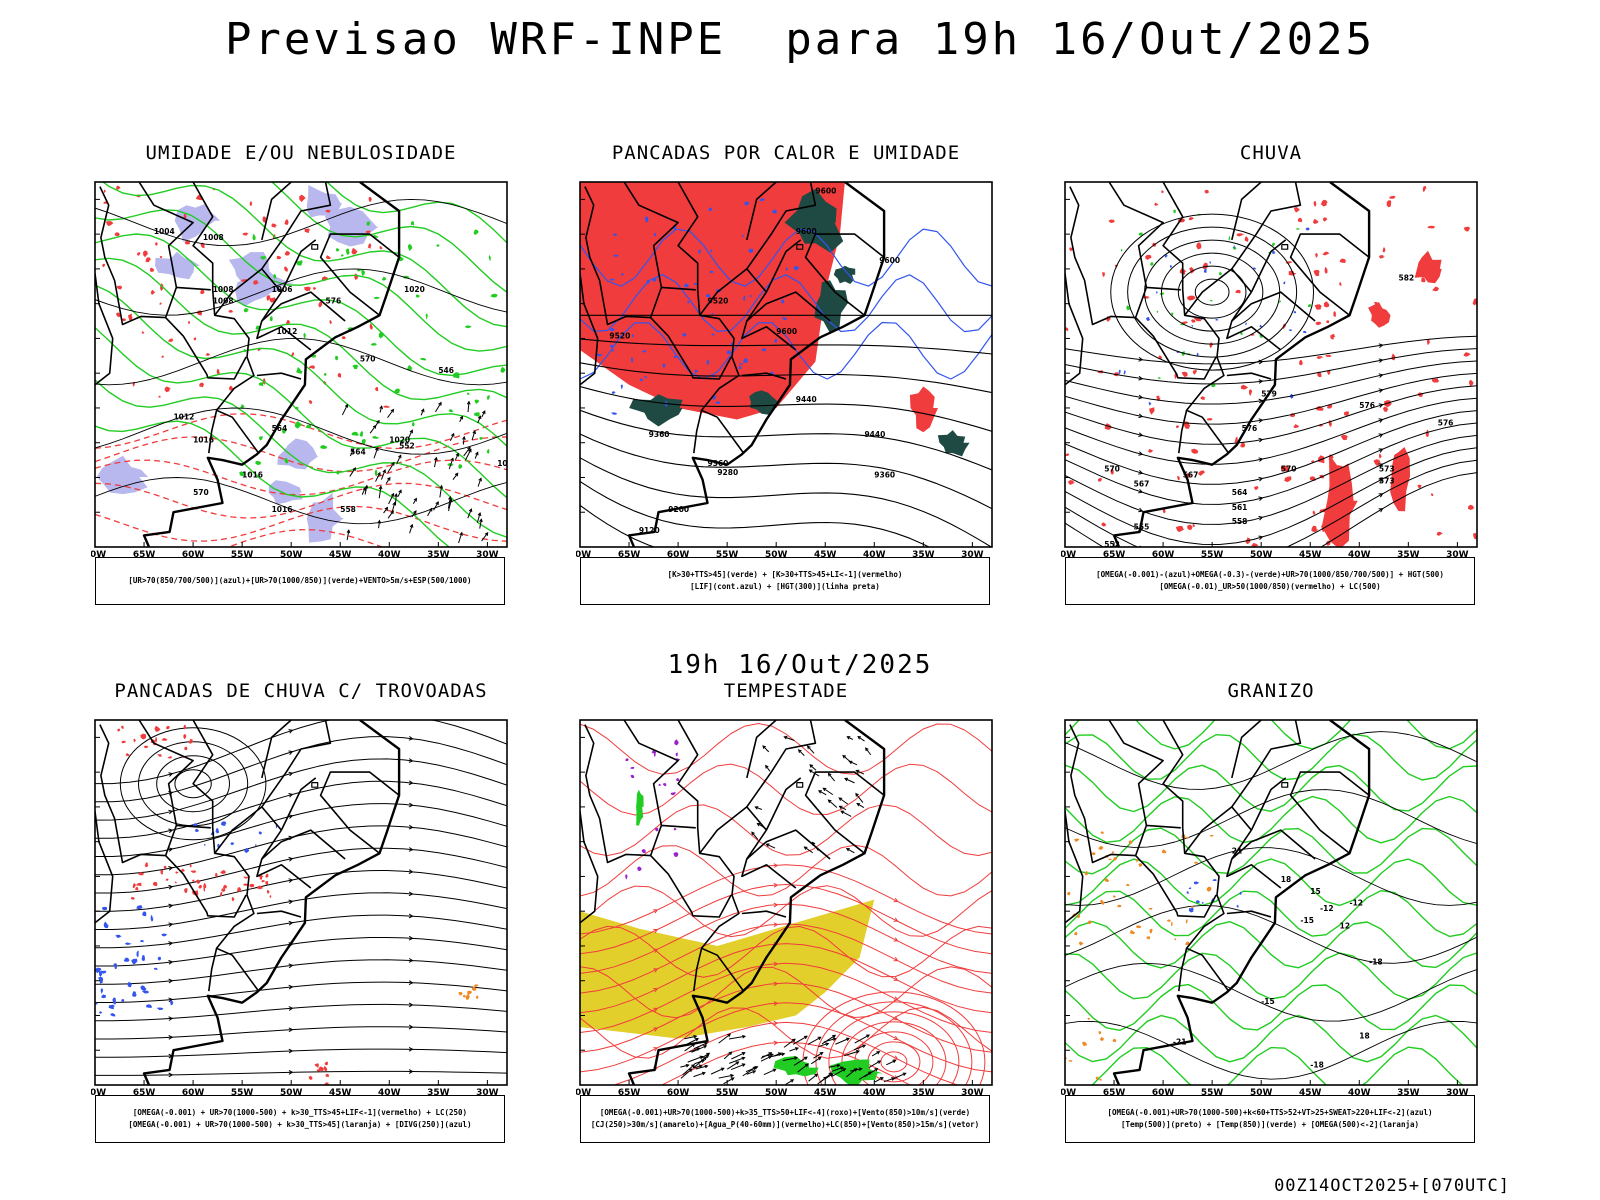 The image size is (1600, 1200). What do you see at coordinates (1407, 277) in the screenshot?
I see `contour-label: 582` at bounding box center [1407, 277].